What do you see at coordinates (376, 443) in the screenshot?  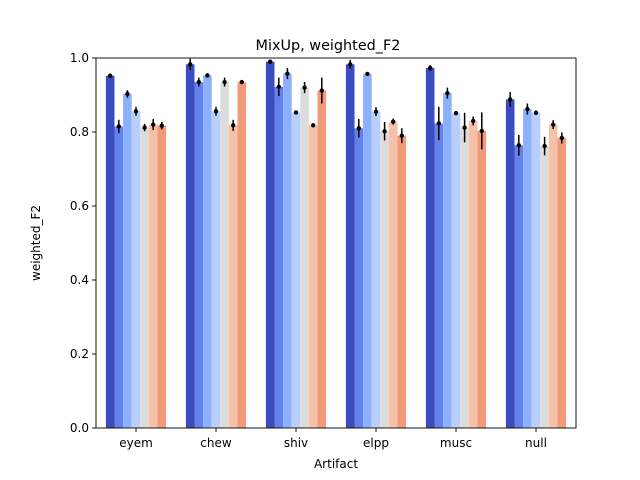 I see `x-tick-label: elpp` at bounding box center [376, 443].